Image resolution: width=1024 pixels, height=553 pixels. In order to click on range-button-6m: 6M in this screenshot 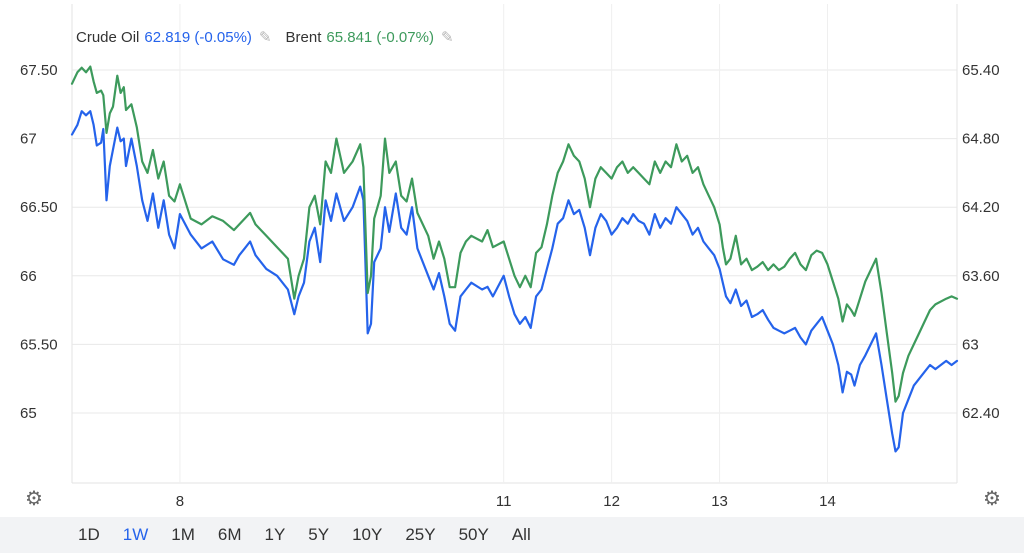, I will do `click(229, 534)`.